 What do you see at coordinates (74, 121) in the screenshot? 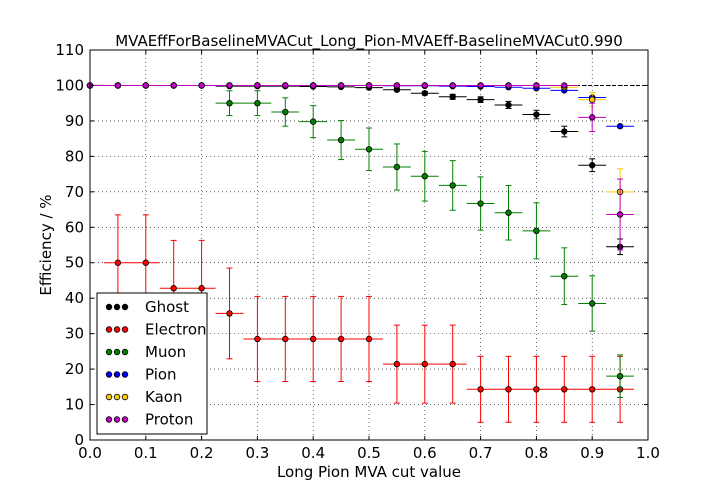
I see `y-tick-label: 90` at bounding box center [74, 121].